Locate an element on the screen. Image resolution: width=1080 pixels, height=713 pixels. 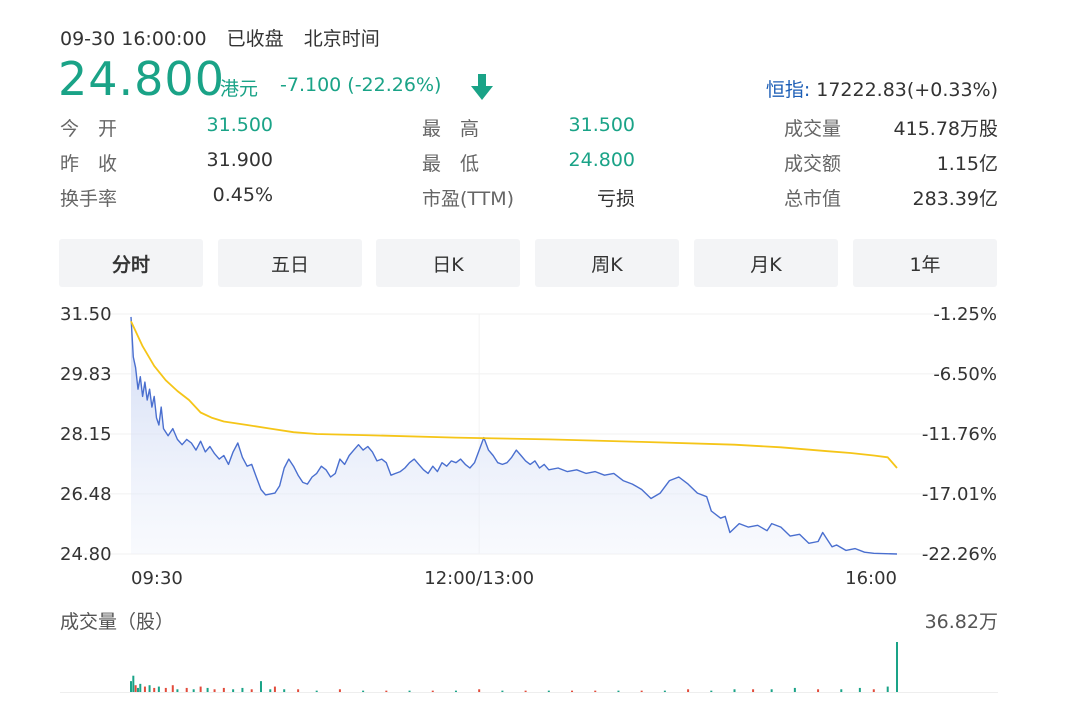
tab-five-day: 五日 is located at coordinates (290, 263).